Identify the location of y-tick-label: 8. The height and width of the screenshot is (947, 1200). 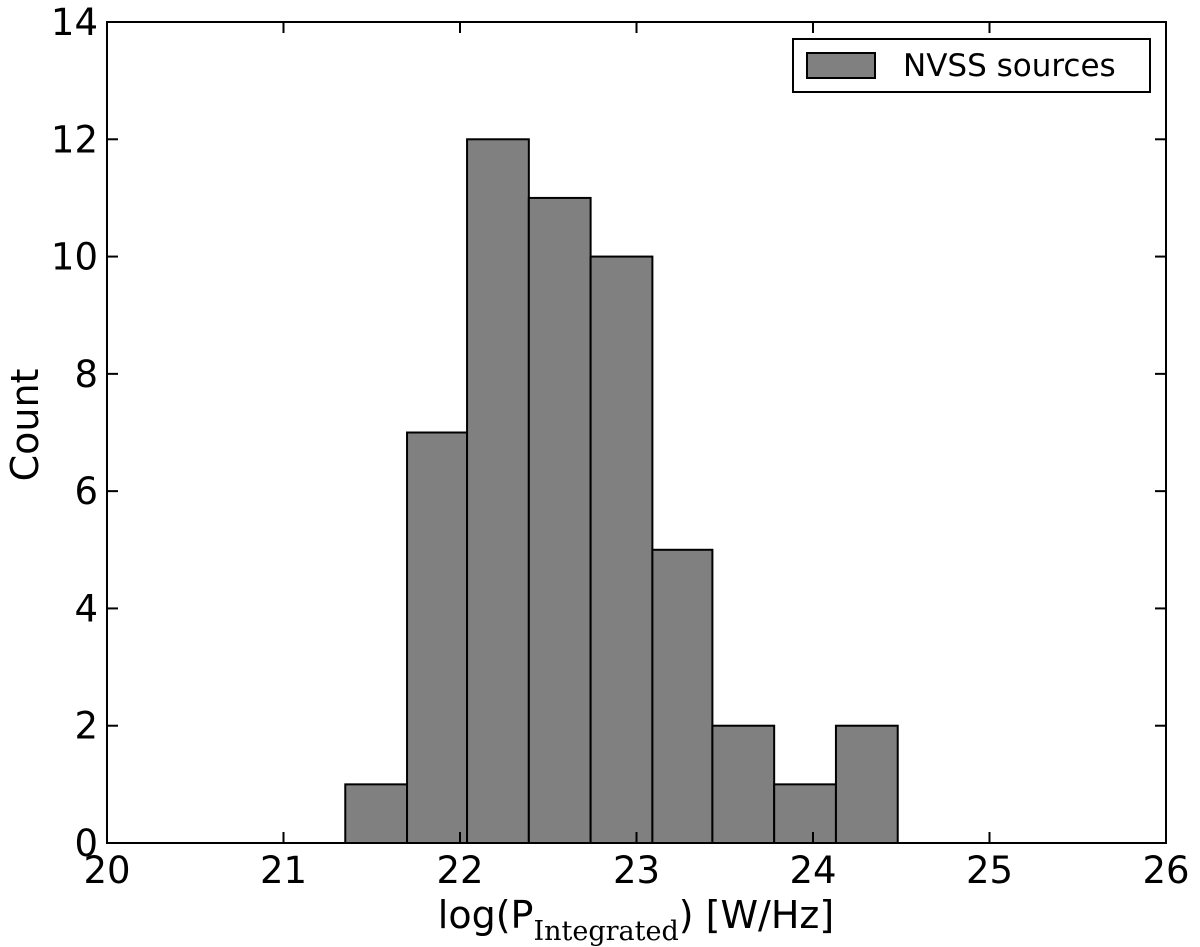
(86, 374).